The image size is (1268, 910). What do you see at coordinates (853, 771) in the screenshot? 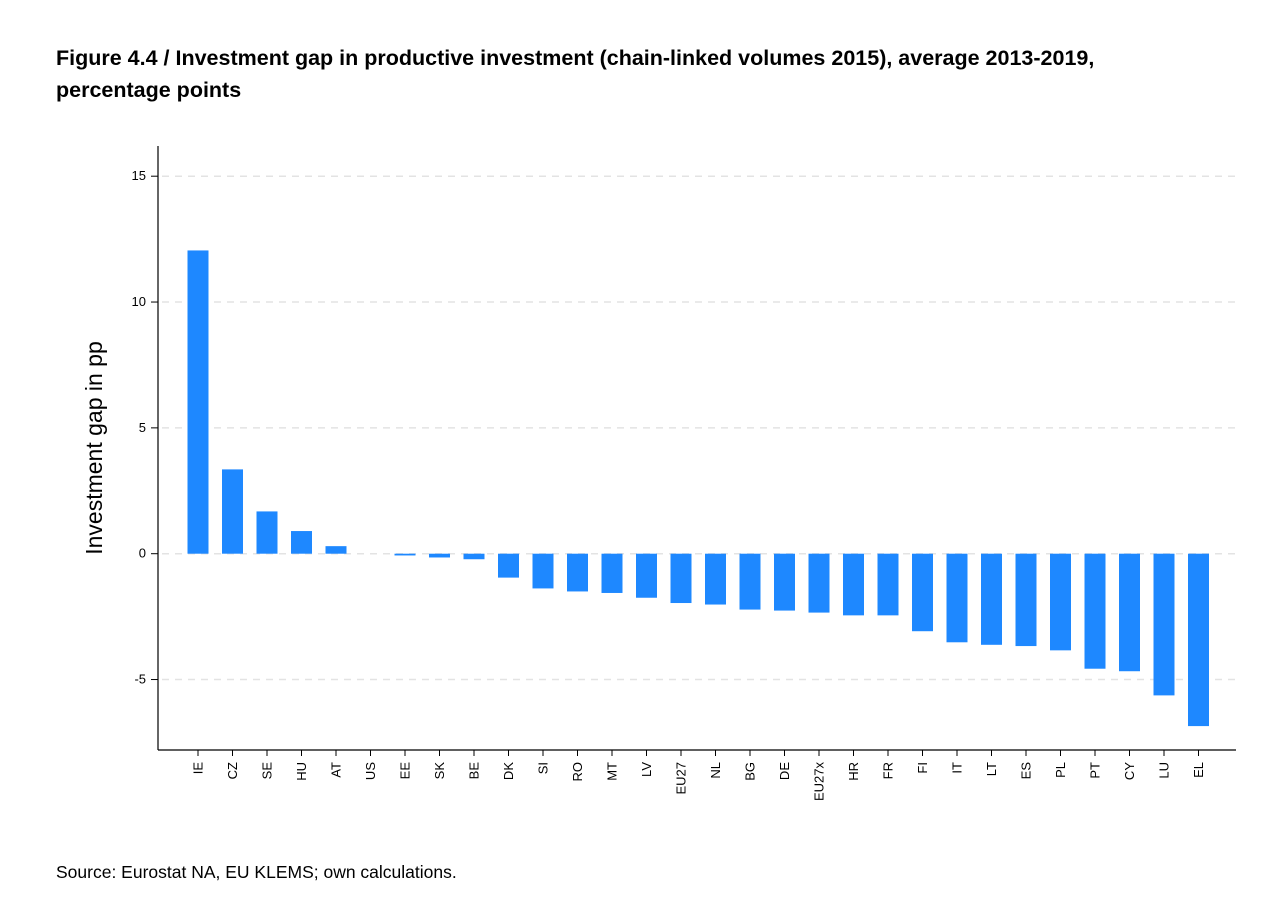
I see `x-tick-label: HR` at bounding box center [853, 771].